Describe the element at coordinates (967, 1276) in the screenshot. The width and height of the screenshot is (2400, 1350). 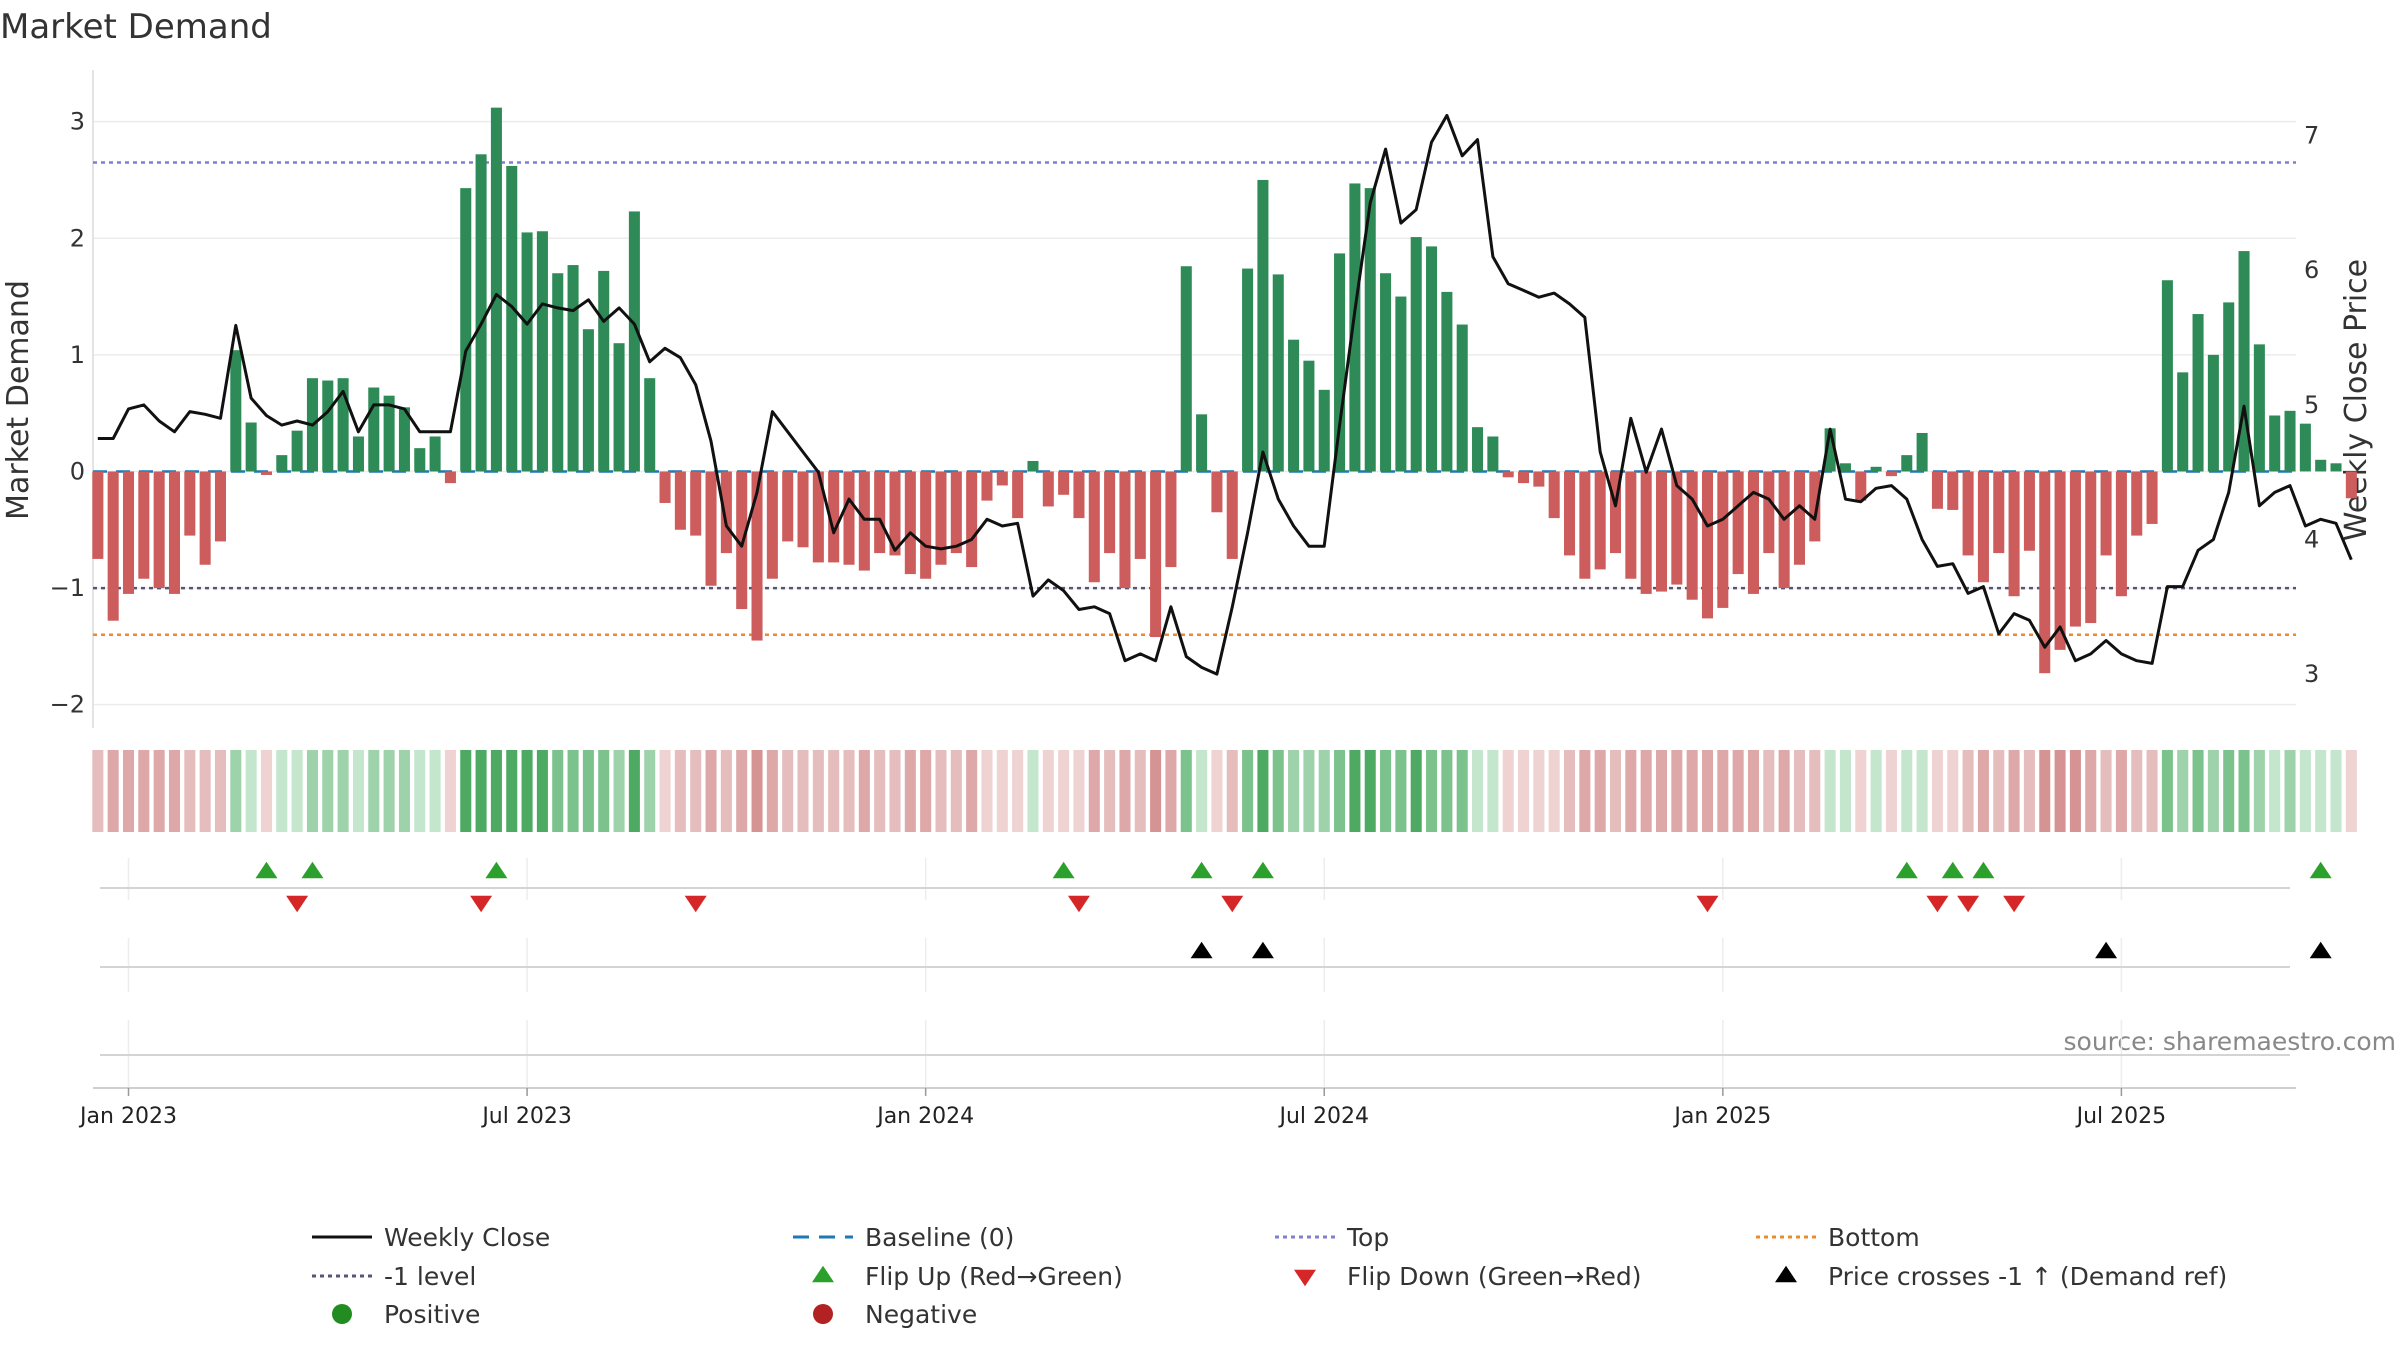
I see `legend-item: Flip Up (Red→Green)` at that location.